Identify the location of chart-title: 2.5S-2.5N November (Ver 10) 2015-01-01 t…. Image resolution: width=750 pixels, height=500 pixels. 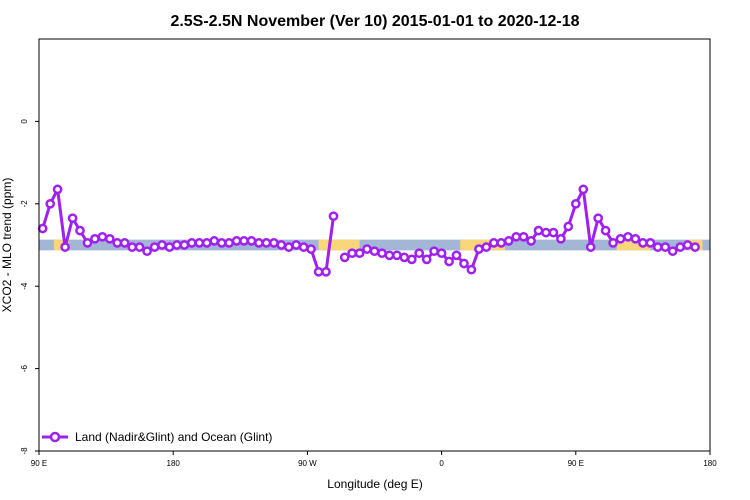
(374, 21).